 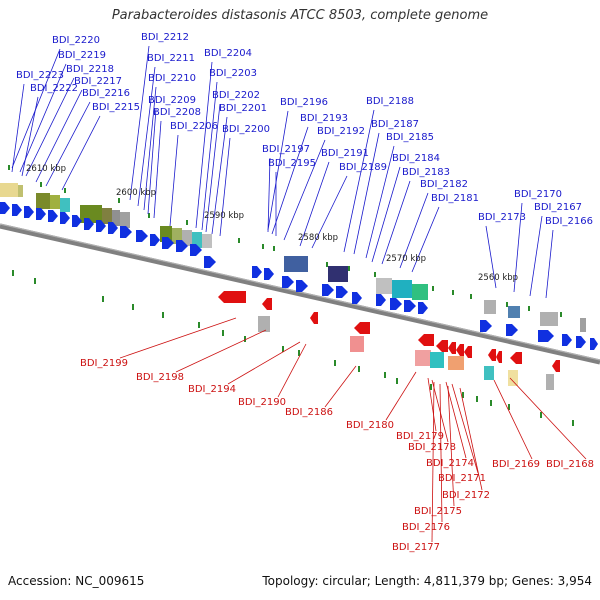 I want to click on forward-gene-label: BDI_2192, so click(x=341, y=131).